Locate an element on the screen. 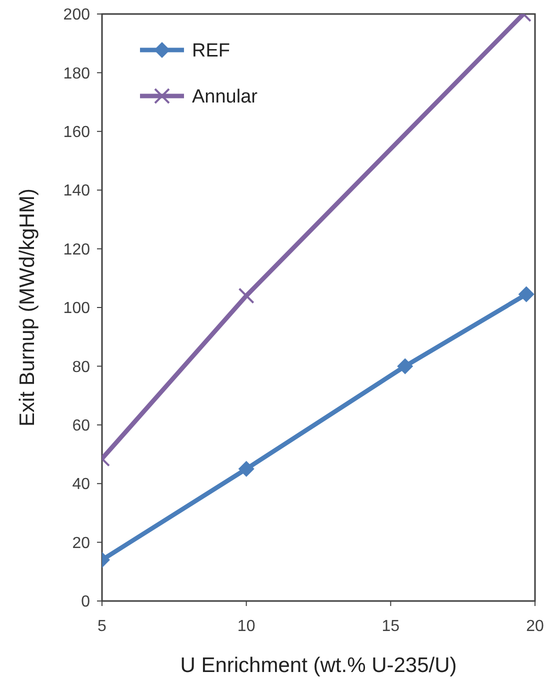 The height and width of the screenshot is (692, 547). y-tick-label: 60 is located at coordinates (81, 426).